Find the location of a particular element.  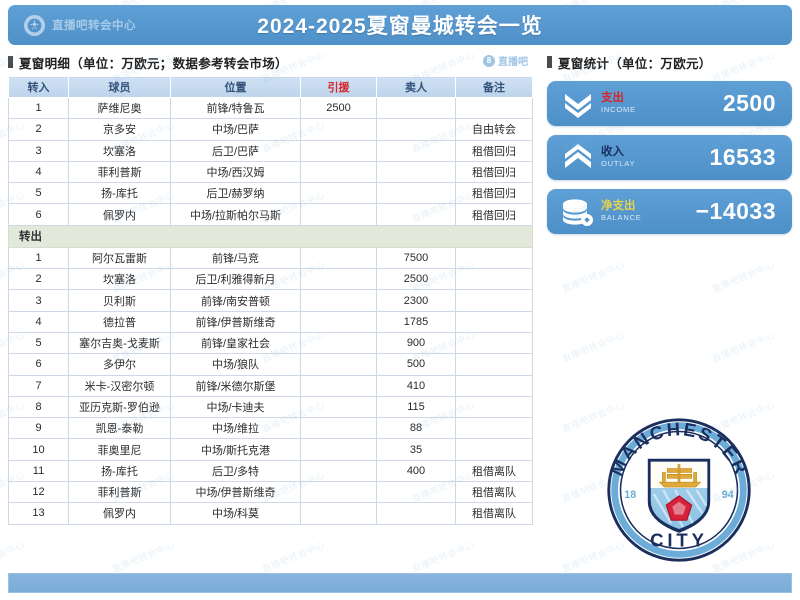

cell-selling: 2500 is located at coordinates (416, 279).